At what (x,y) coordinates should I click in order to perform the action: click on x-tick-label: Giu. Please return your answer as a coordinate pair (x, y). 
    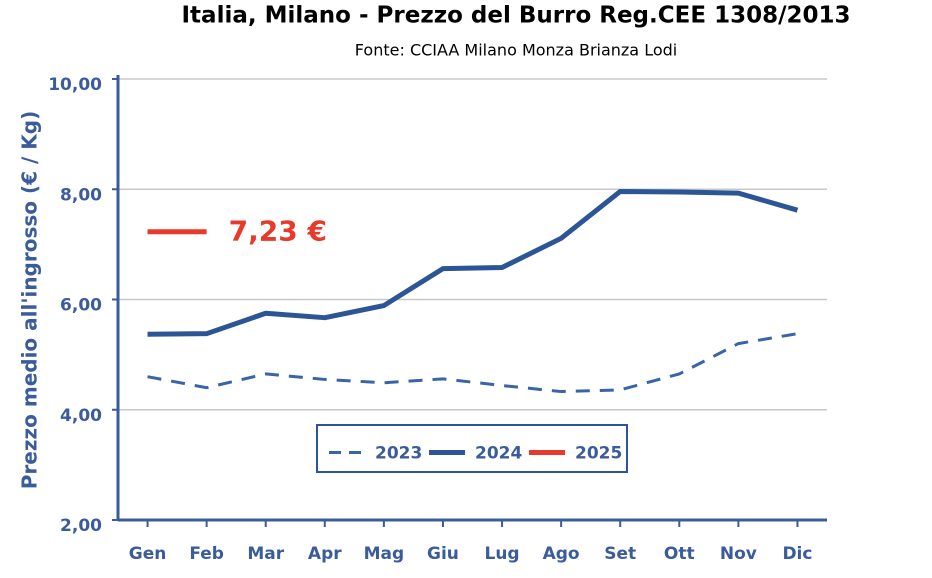
    Looking at the image, I should click on (443, 554).